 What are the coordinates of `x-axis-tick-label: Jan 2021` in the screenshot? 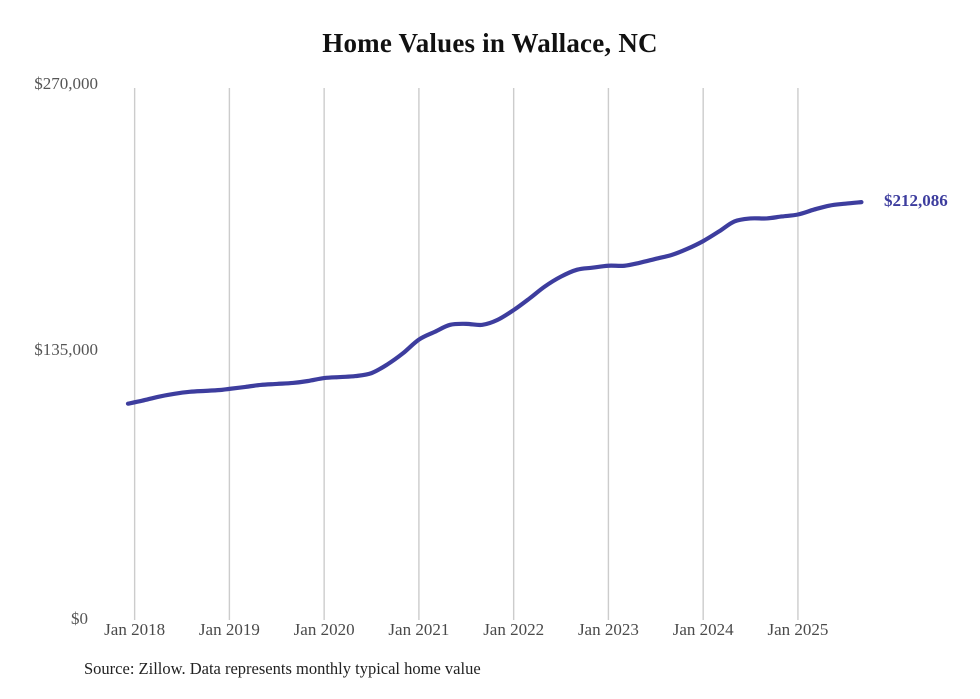 It's located at (419, 629).